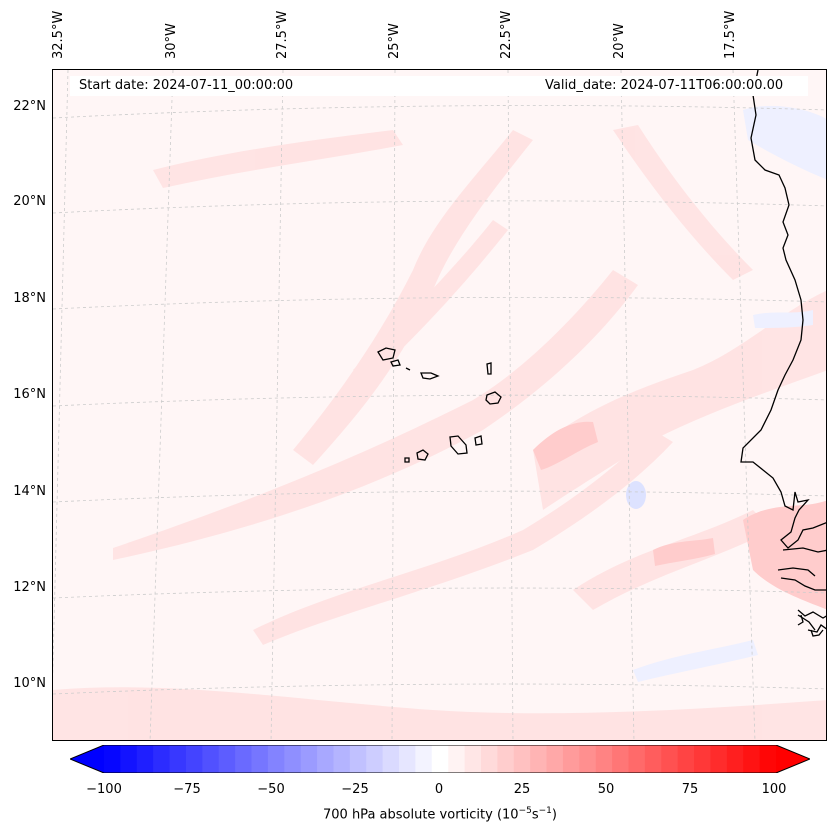  I want to click on island-boa-vista, so click(493, 398).